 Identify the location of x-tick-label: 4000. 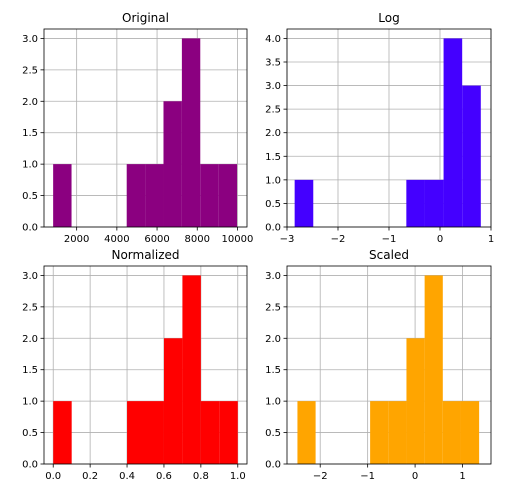
(116, 239).